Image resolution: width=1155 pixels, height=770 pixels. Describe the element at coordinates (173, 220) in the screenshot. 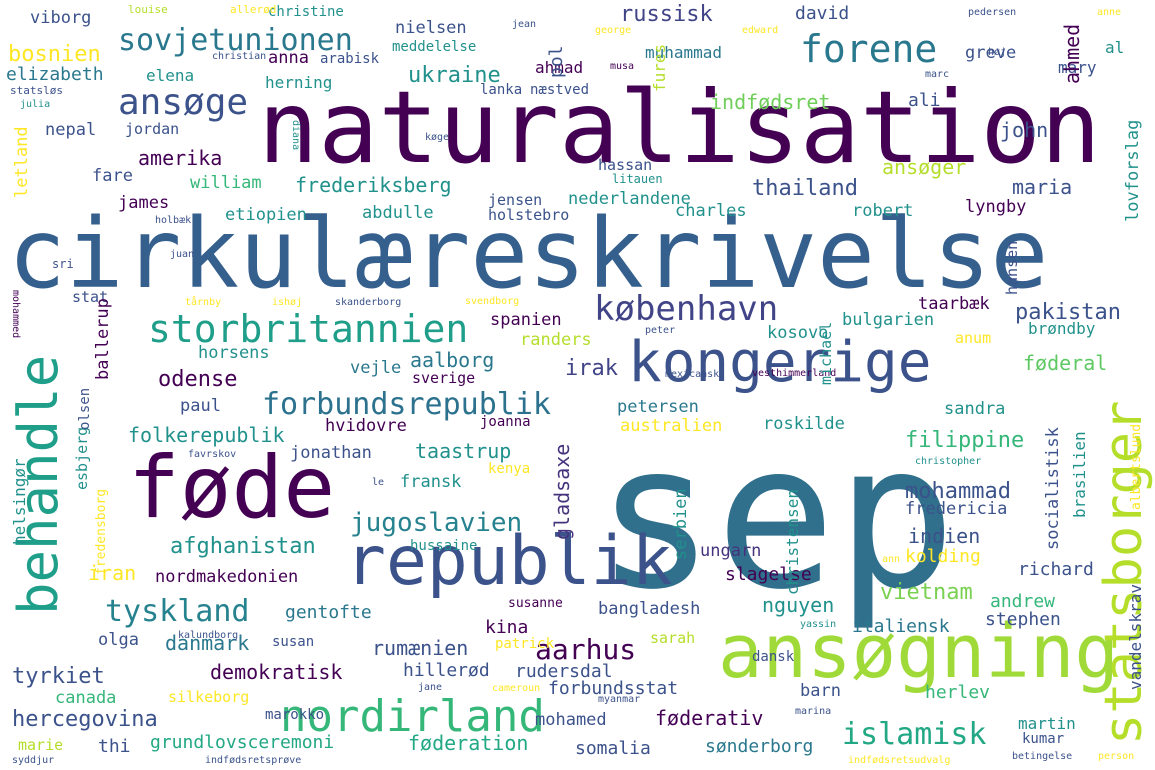

I see `word: holbæk` at that location.